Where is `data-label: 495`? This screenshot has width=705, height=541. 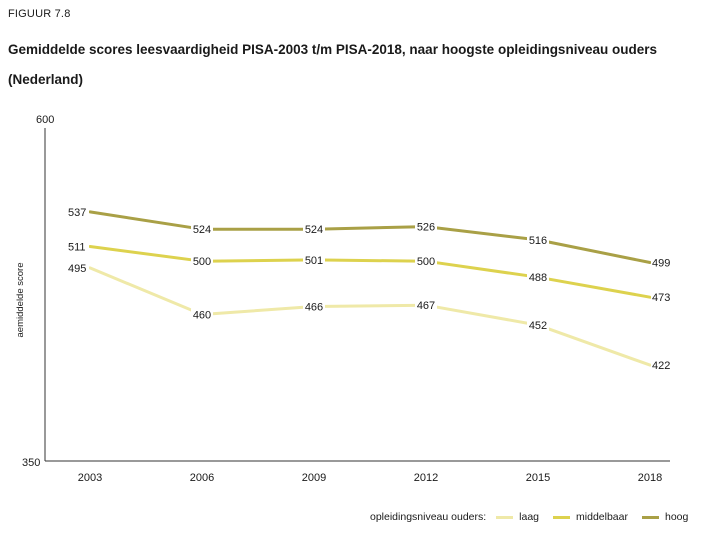
data-label: 495 is located at coordinates (77, 269).